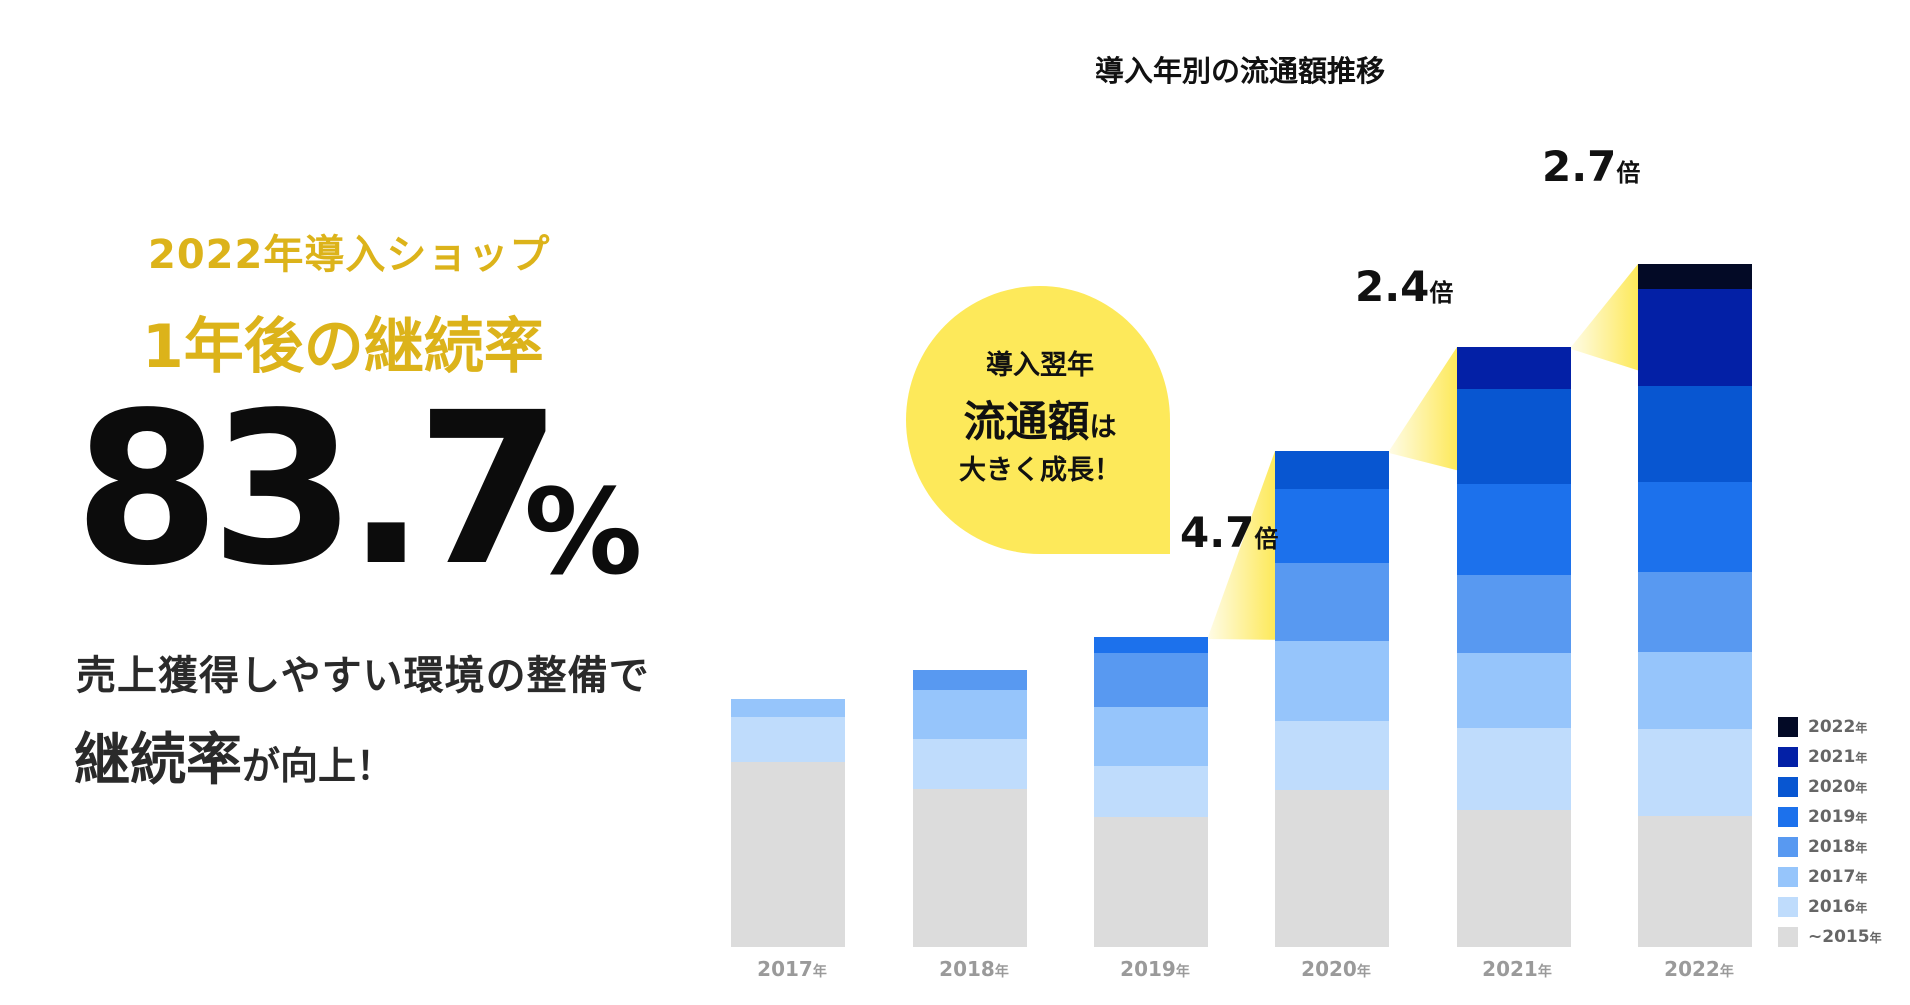 Image resolution: width=1910 pixels, height=1005 pixels. What do you see at coordinates (407, 255) in the screenshot?
I see `hero-subtitle-text: 年導入ショップ` at bounding box center [407, 255].